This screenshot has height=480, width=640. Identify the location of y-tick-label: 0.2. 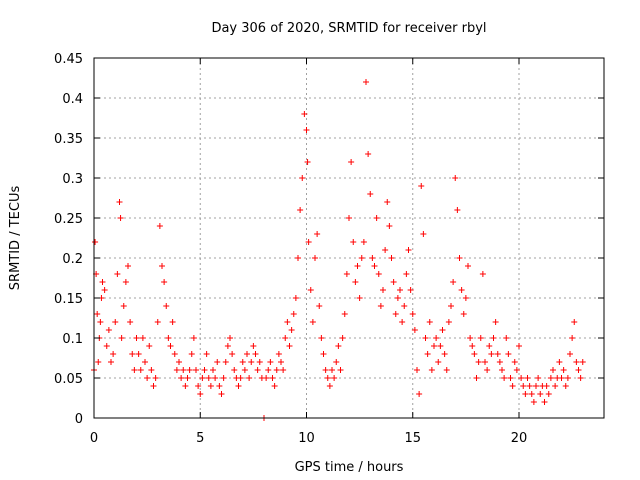
(72, 259).